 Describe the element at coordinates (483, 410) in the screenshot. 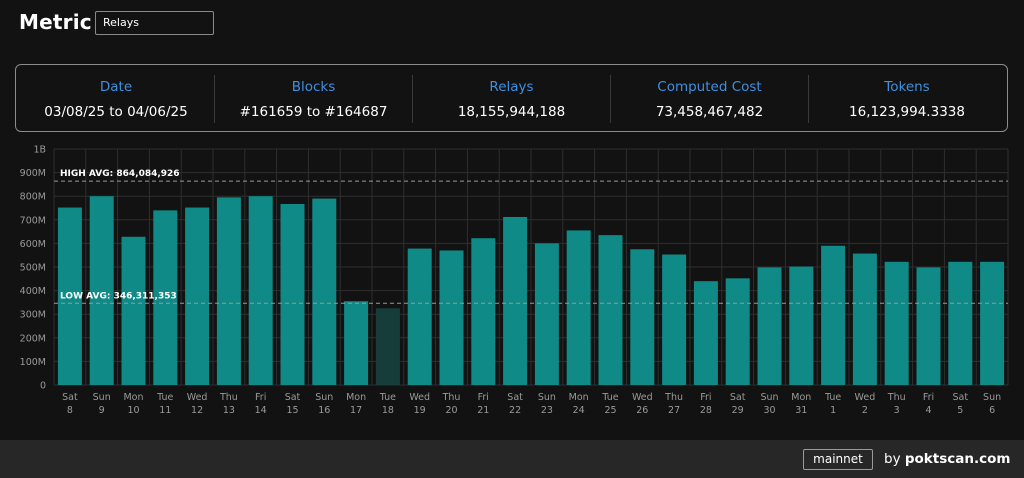

I see `x-tick-date: 21` at that location.